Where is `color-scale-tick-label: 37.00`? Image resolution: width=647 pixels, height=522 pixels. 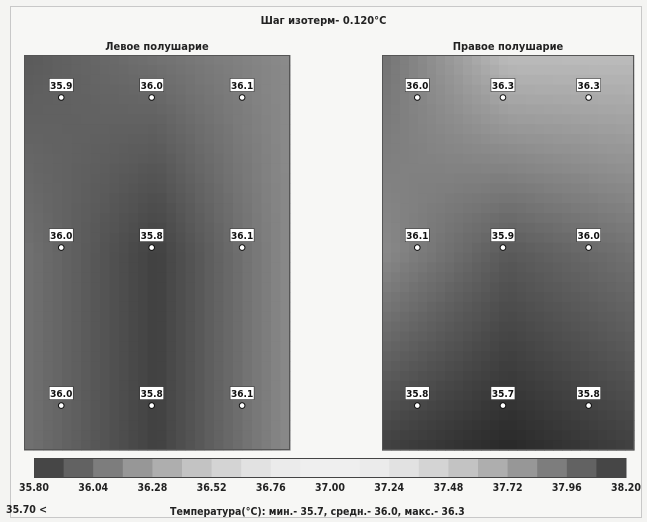
color-scale-tick-label: 37.00 is located at coordinates (330, 488).